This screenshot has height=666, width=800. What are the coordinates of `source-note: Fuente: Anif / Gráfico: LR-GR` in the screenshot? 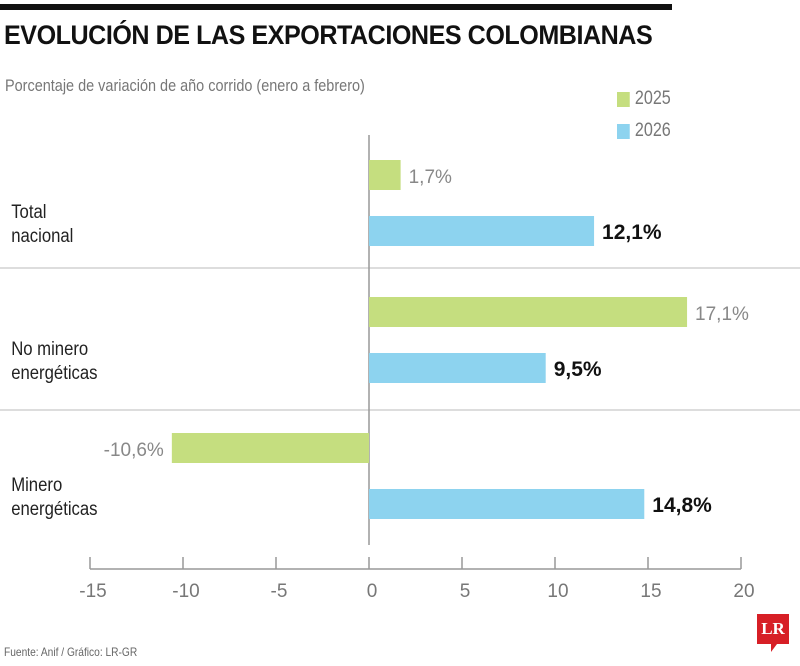 It's located at (71, 652).